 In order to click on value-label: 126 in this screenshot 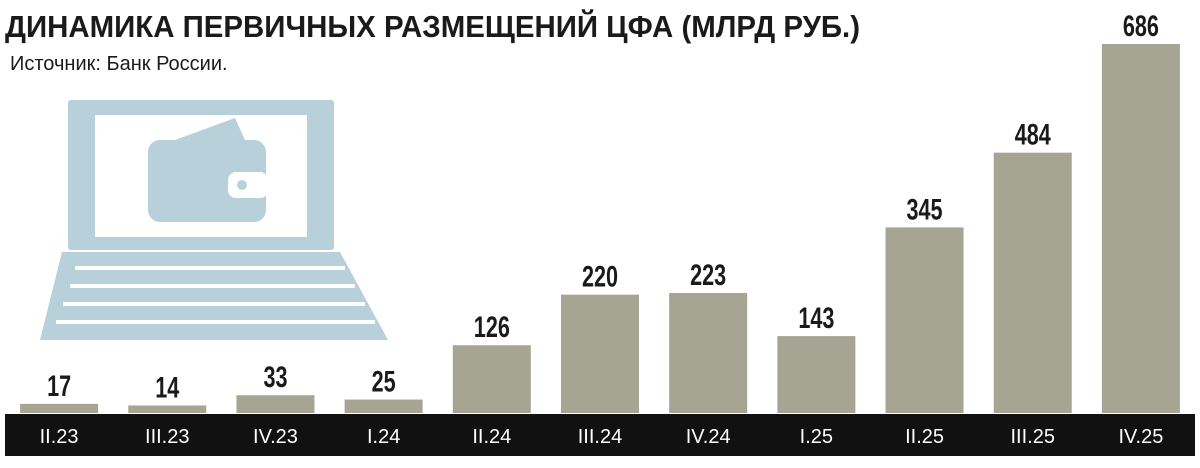, I will do `click(492, 327)`.